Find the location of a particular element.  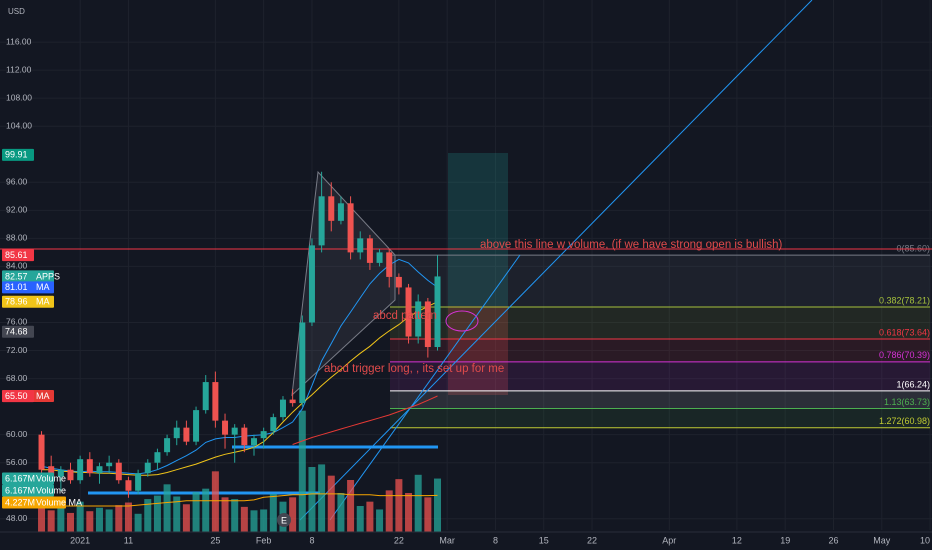

earnings-marker is located at coordinates (284, 520).